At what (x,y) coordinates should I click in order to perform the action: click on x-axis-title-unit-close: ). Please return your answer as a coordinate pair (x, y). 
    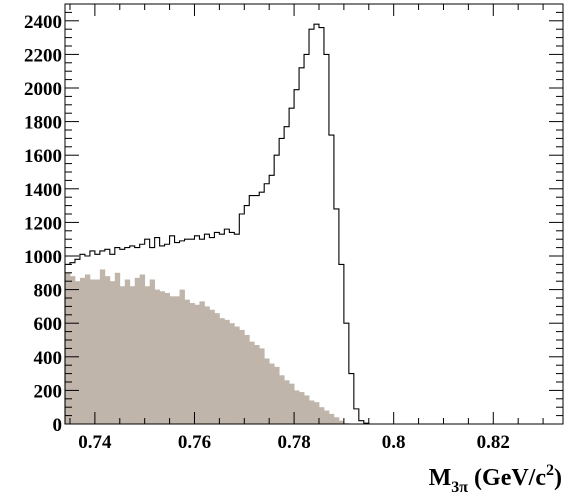
    Looking at the image, I should click on (558, 478).